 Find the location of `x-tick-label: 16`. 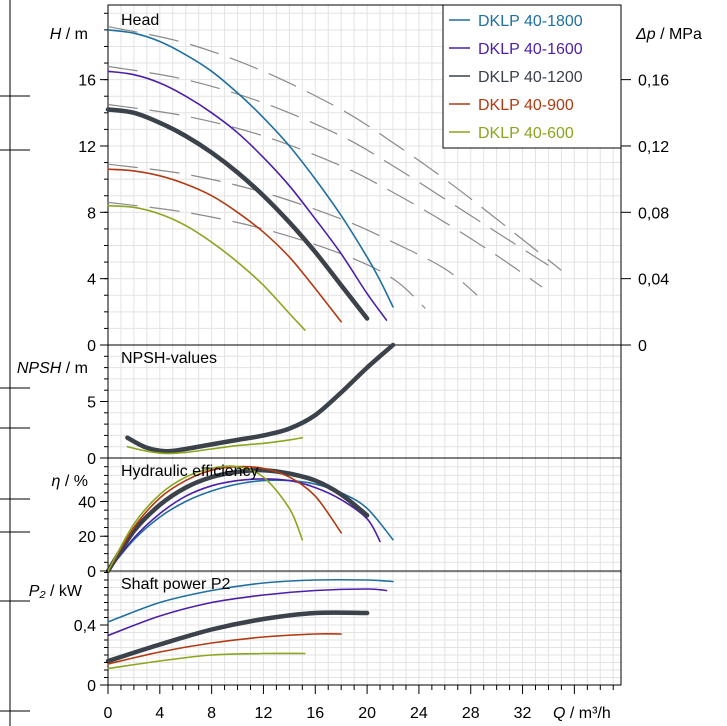

x-tick-label: 16 is located at coordinates (315, 713).